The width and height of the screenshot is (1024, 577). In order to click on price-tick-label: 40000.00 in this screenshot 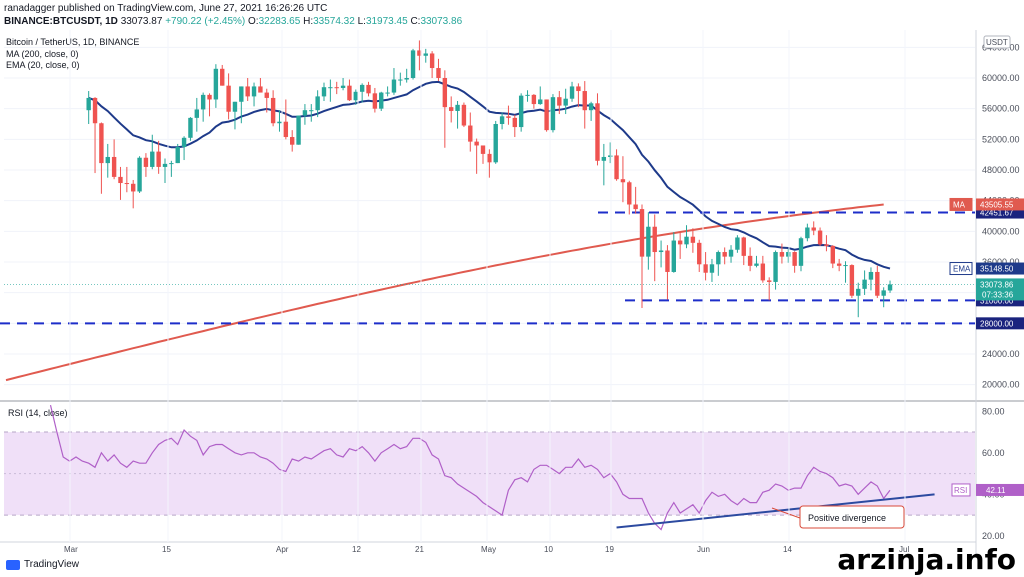, I will do `click(1001, 231)`.